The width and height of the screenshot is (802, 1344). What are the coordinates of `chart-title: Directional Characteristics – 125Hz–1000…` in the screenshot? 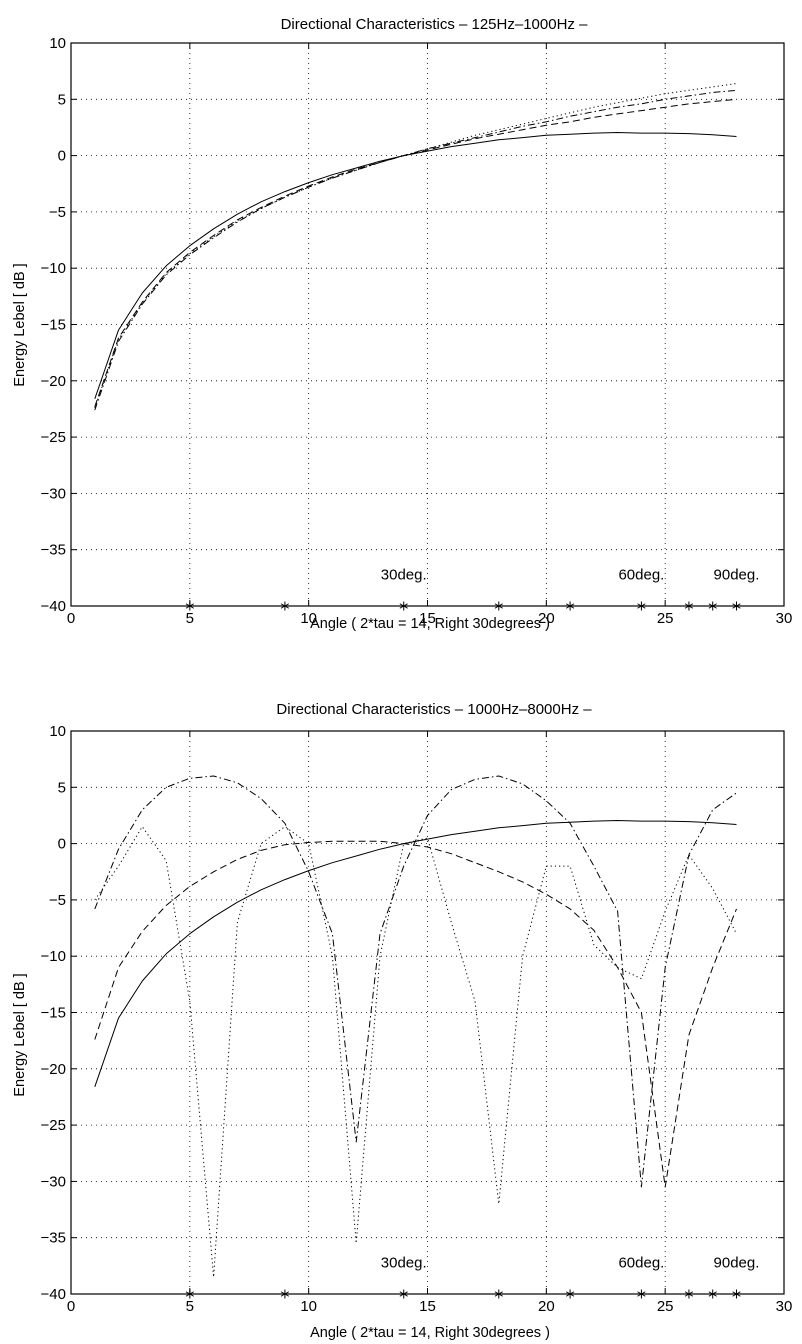 It's located at (434, 24).